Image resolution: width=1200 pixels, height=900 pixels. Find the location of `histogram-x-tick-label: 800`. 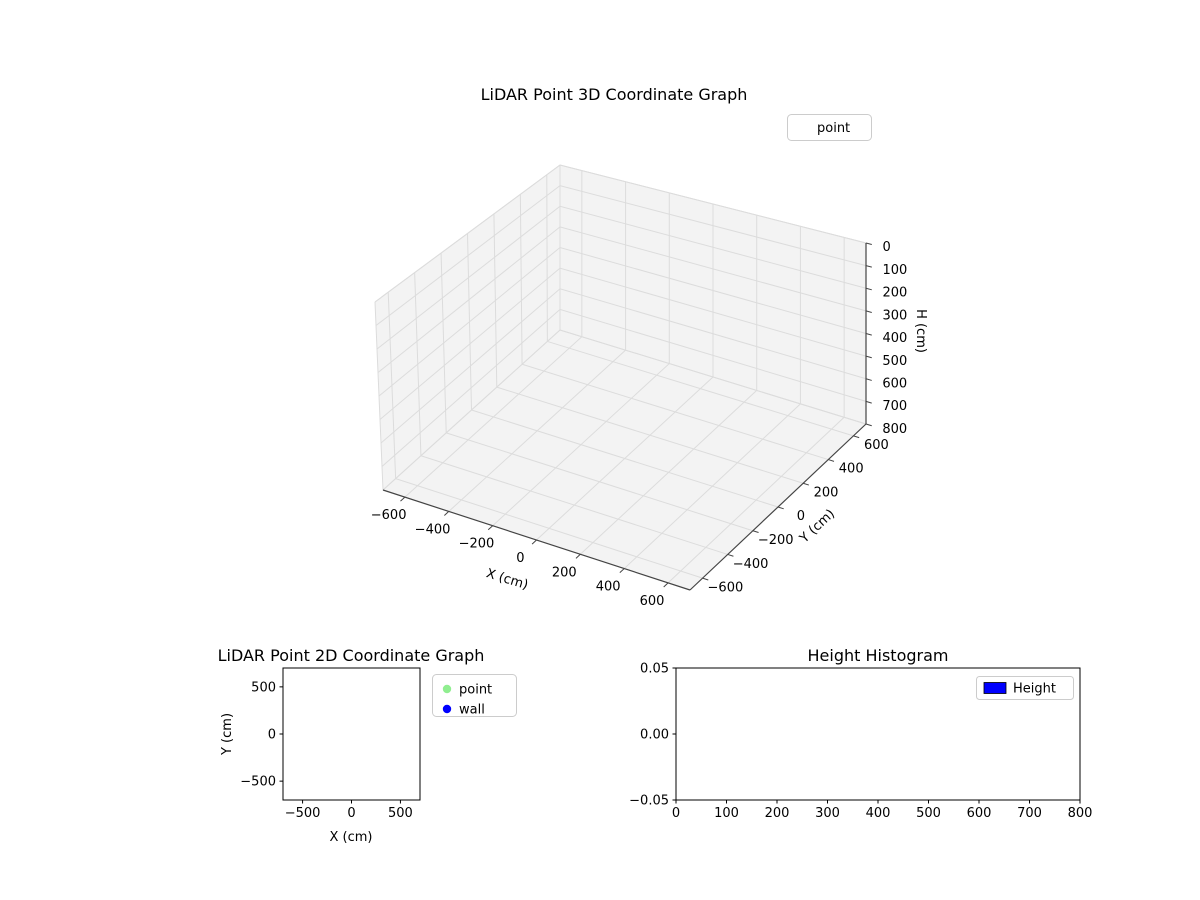

histogram-x-tick-label: 800 is located at coordinates (1080, 813).